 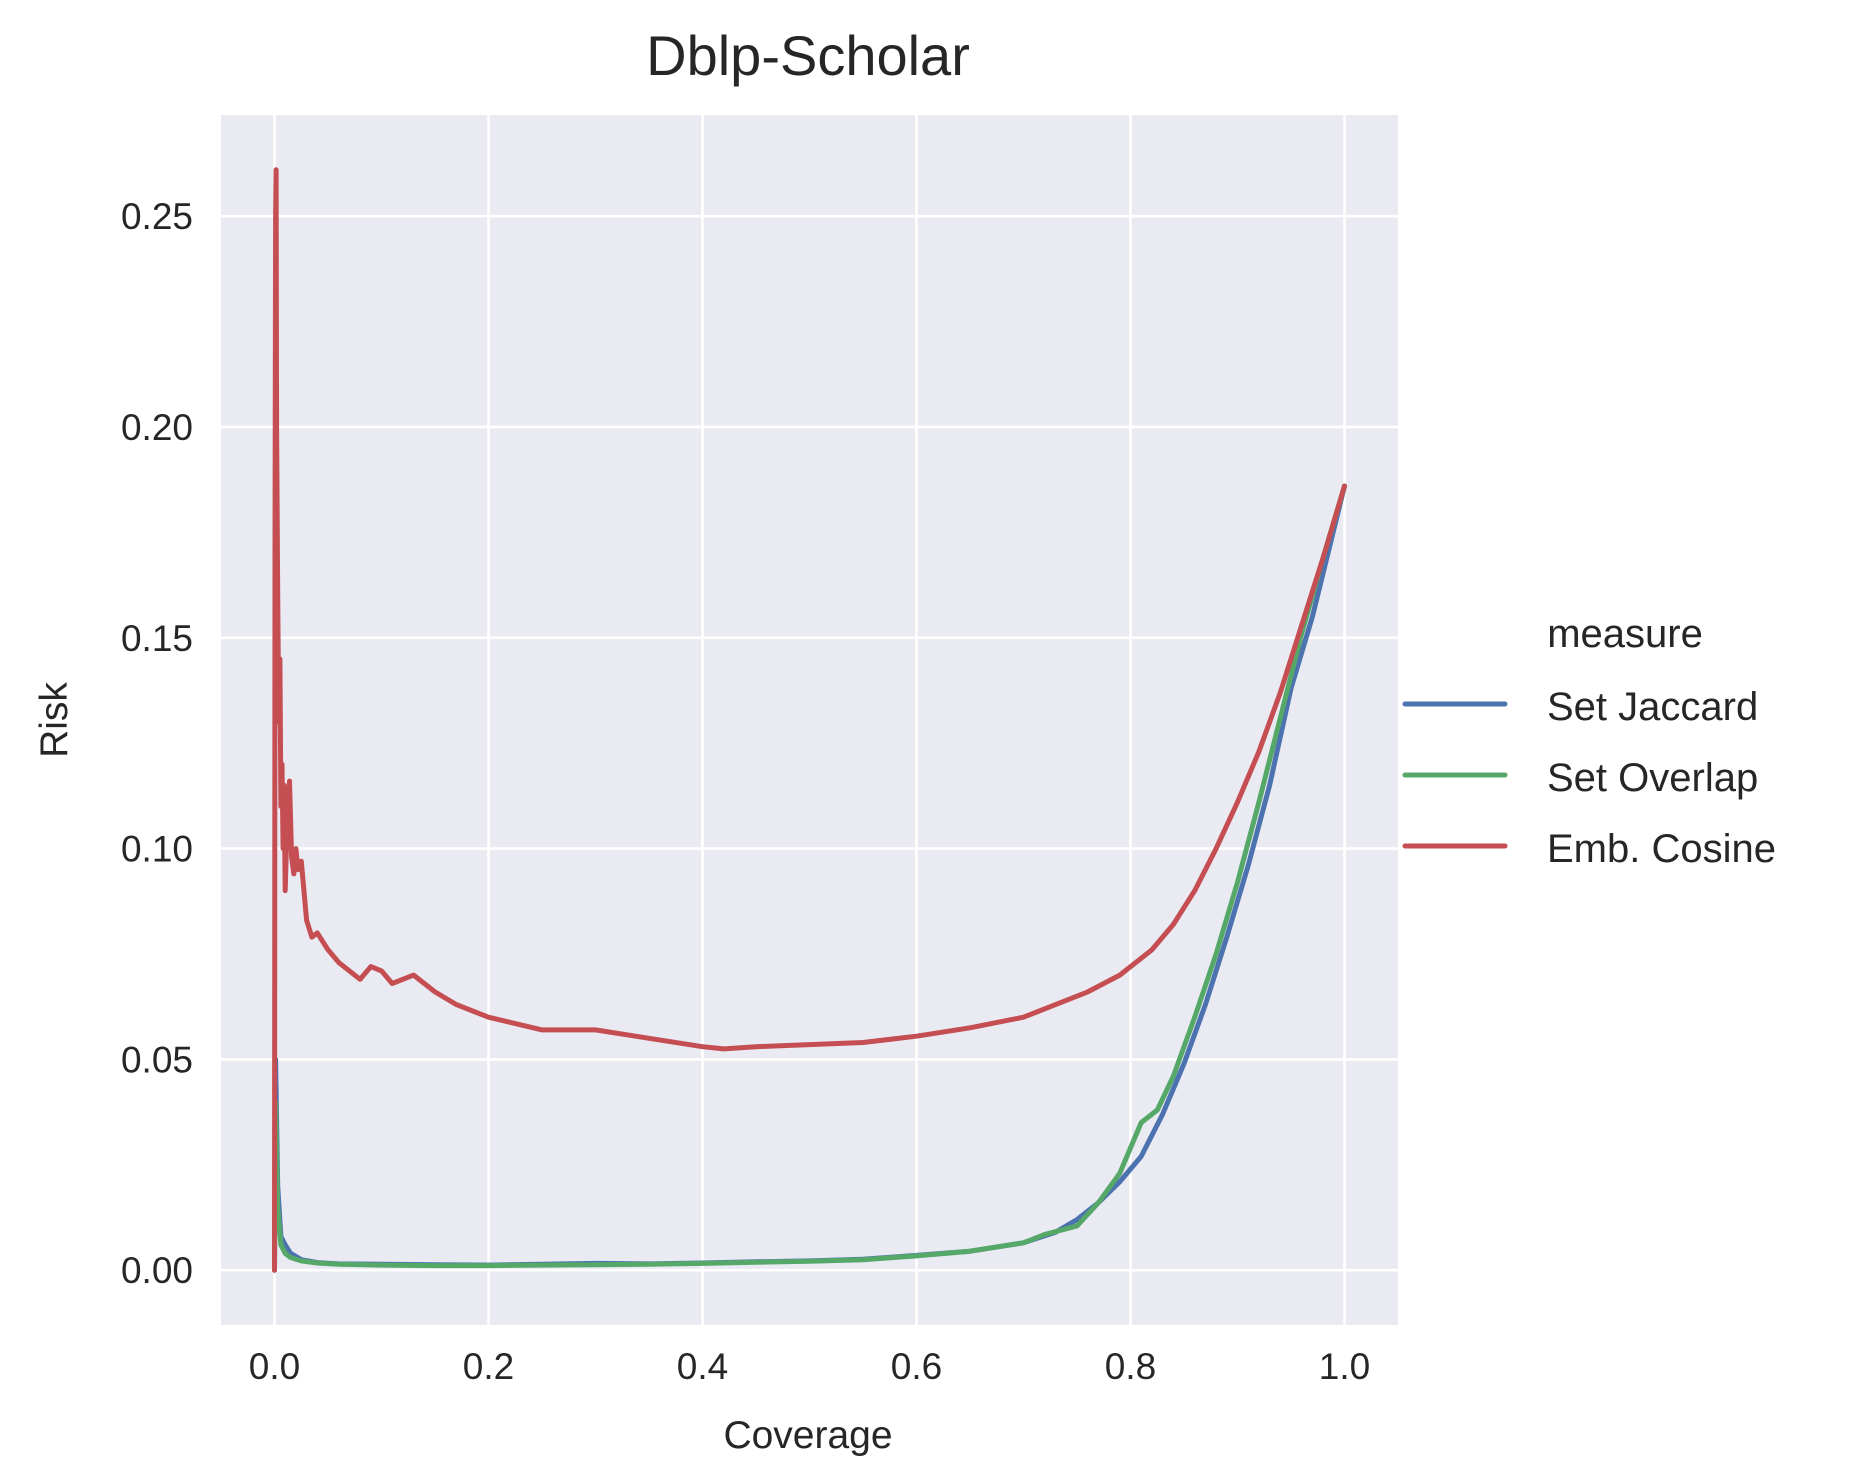 What do you see at coordinates (916, 1366) in the screenshot?
I see `x-tick-label: 0.6` at bounding box center [916, 1366].